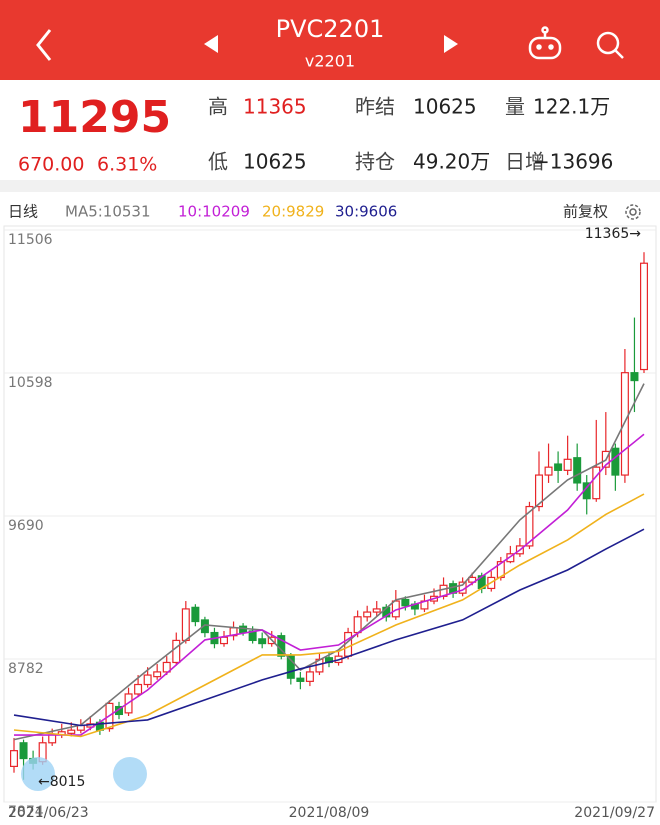 This screenshot has height=825, width=660. I want to click on y-tick-label: 10598, so click(30, 383).